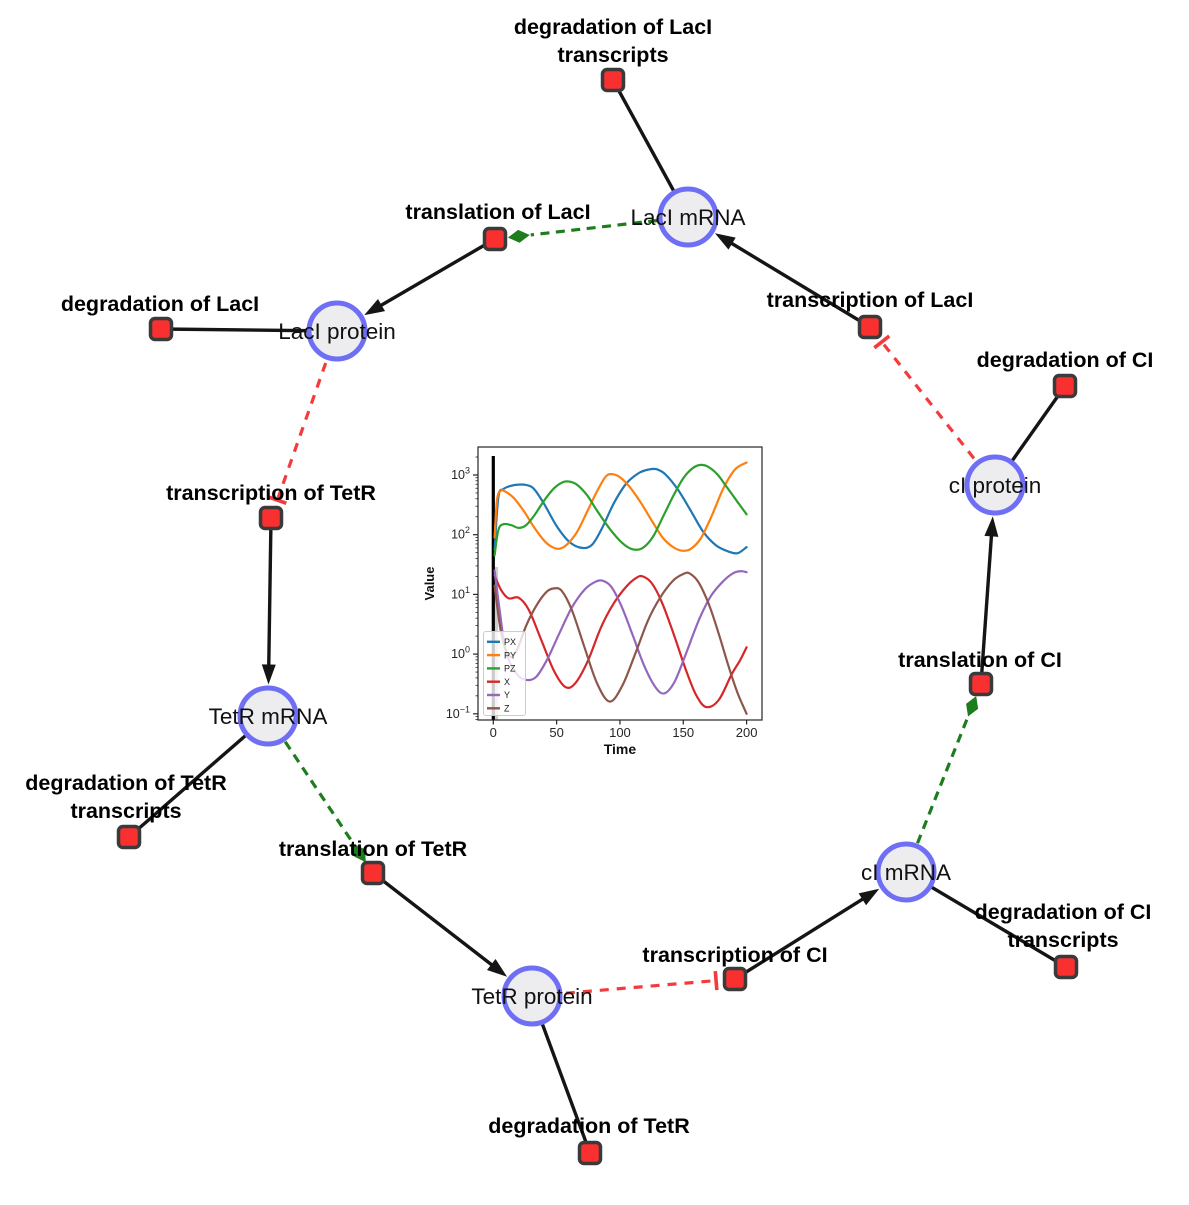 Image resolution: width=1189 pixels, height=1205 pixels. I want to click on reaction-deg_ci: degradation of CI, so click(1065, 373).